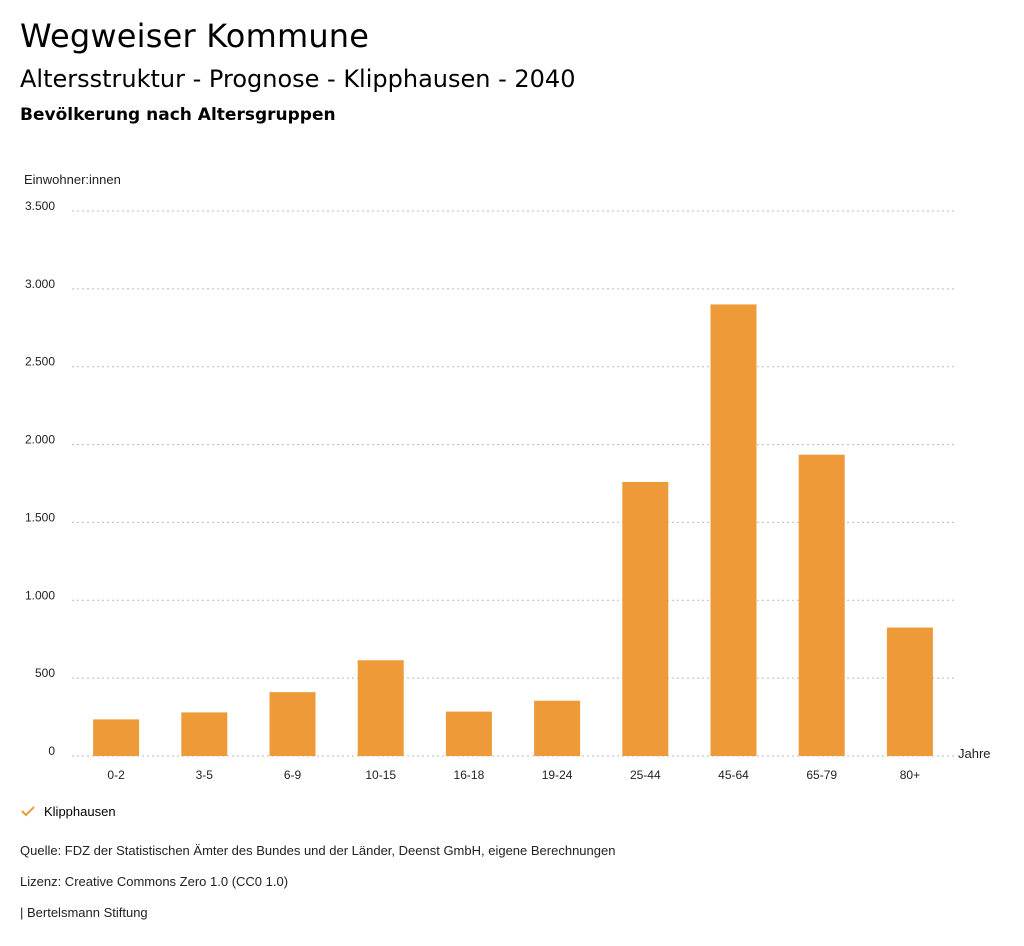  Describe the element at coordinates (974, 753) in the screenshot. I see `x-axis-label: Jahre` at that location.